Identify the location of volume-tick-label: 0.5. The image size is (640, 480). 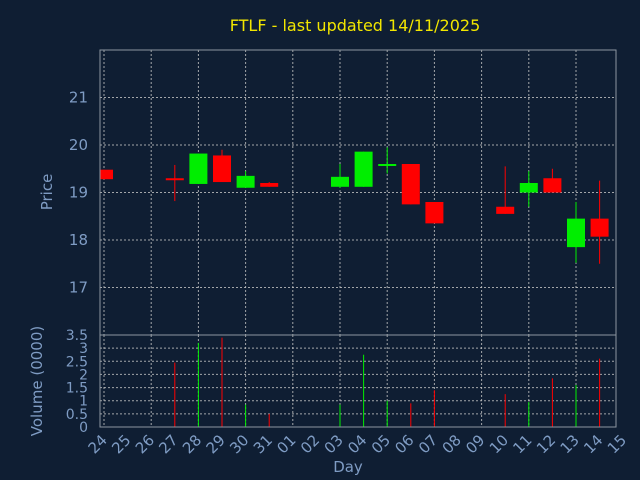
(77, 415).